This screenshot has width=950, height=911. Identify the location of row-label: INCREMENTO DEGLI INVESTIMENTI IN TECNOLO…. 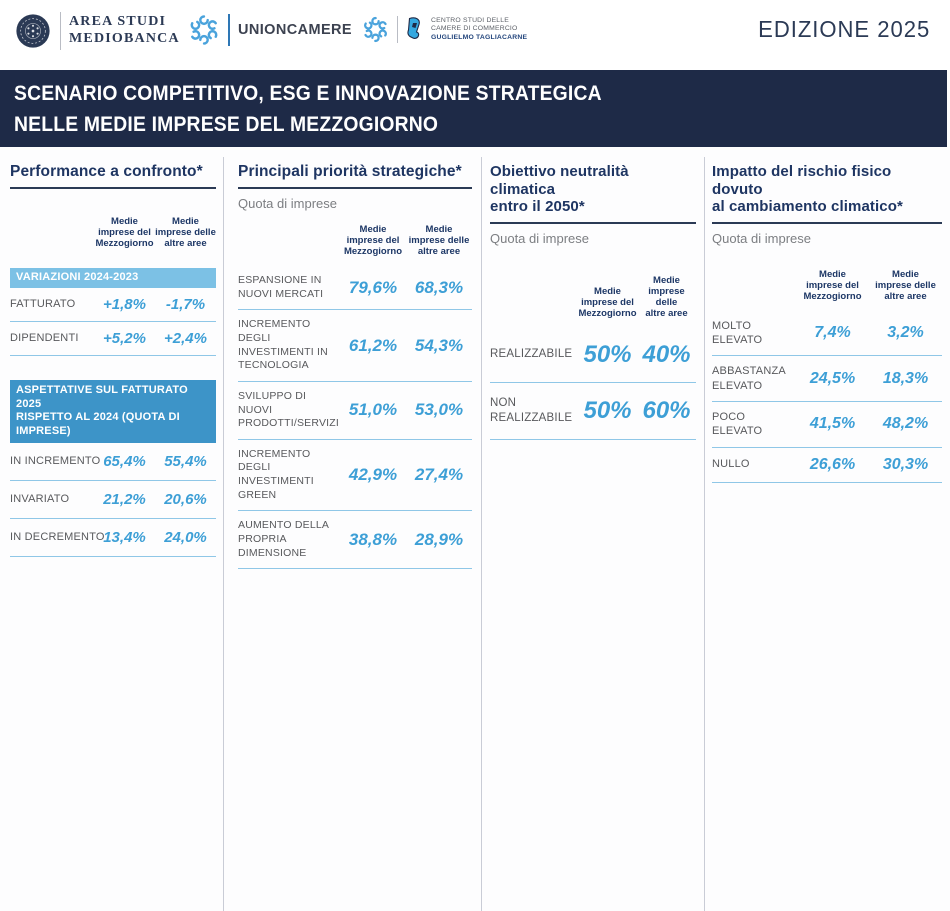
(283, 345).